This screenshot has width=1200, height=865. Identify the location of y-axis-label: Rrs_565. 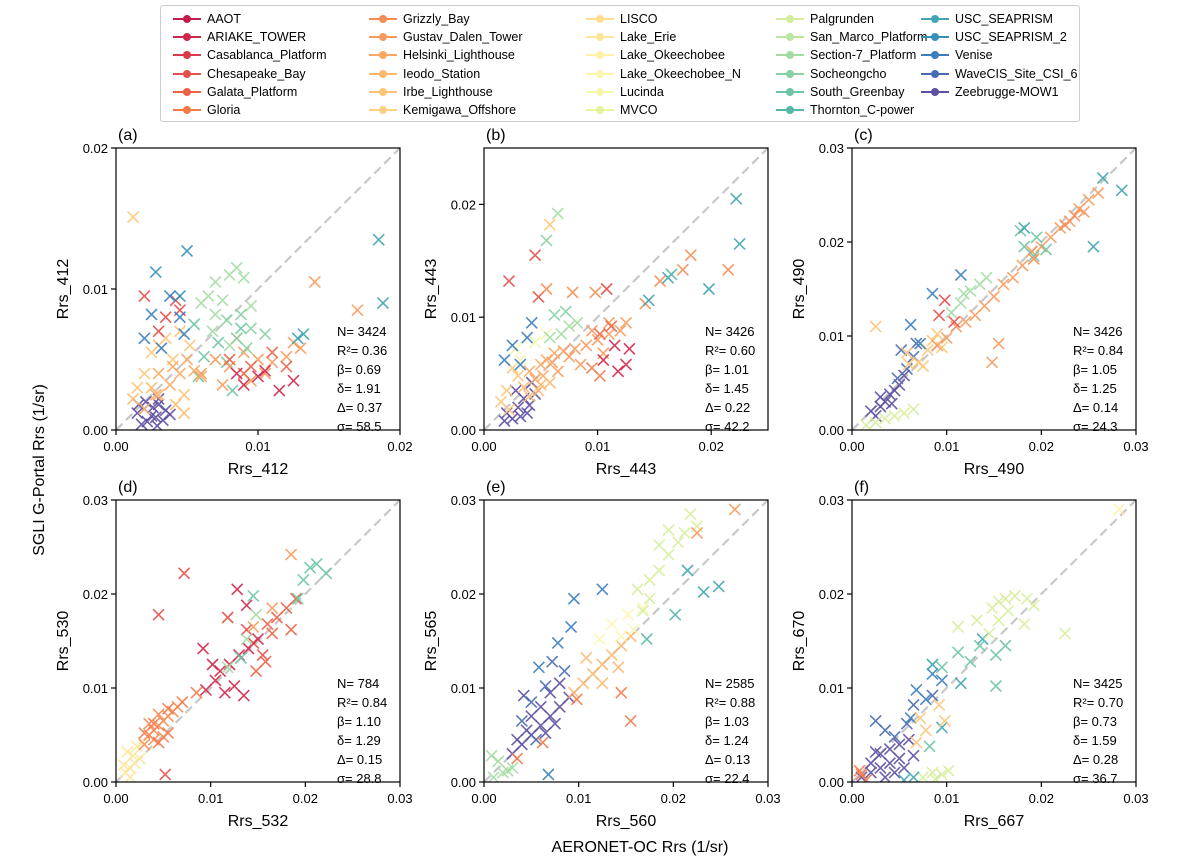
(431, 641).